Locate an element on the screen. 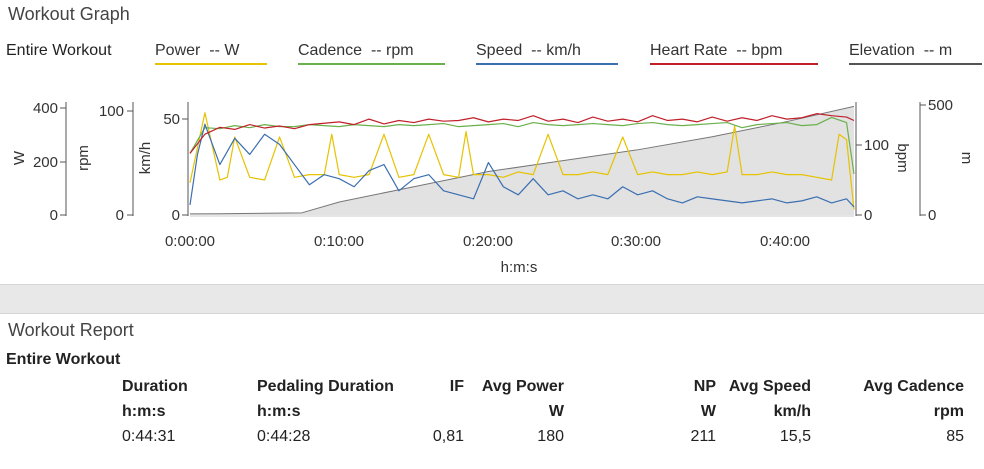  report-unit-np: W is located at coordinates (708, 411).